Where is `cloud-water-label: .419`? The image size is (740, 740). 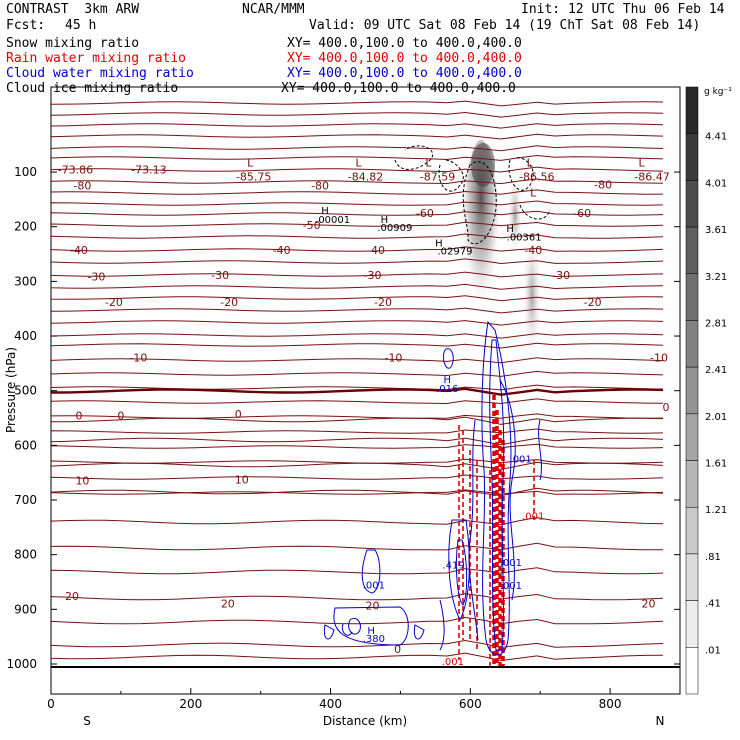
cloud-water-label: .419 is located at coordinates (453, 565).